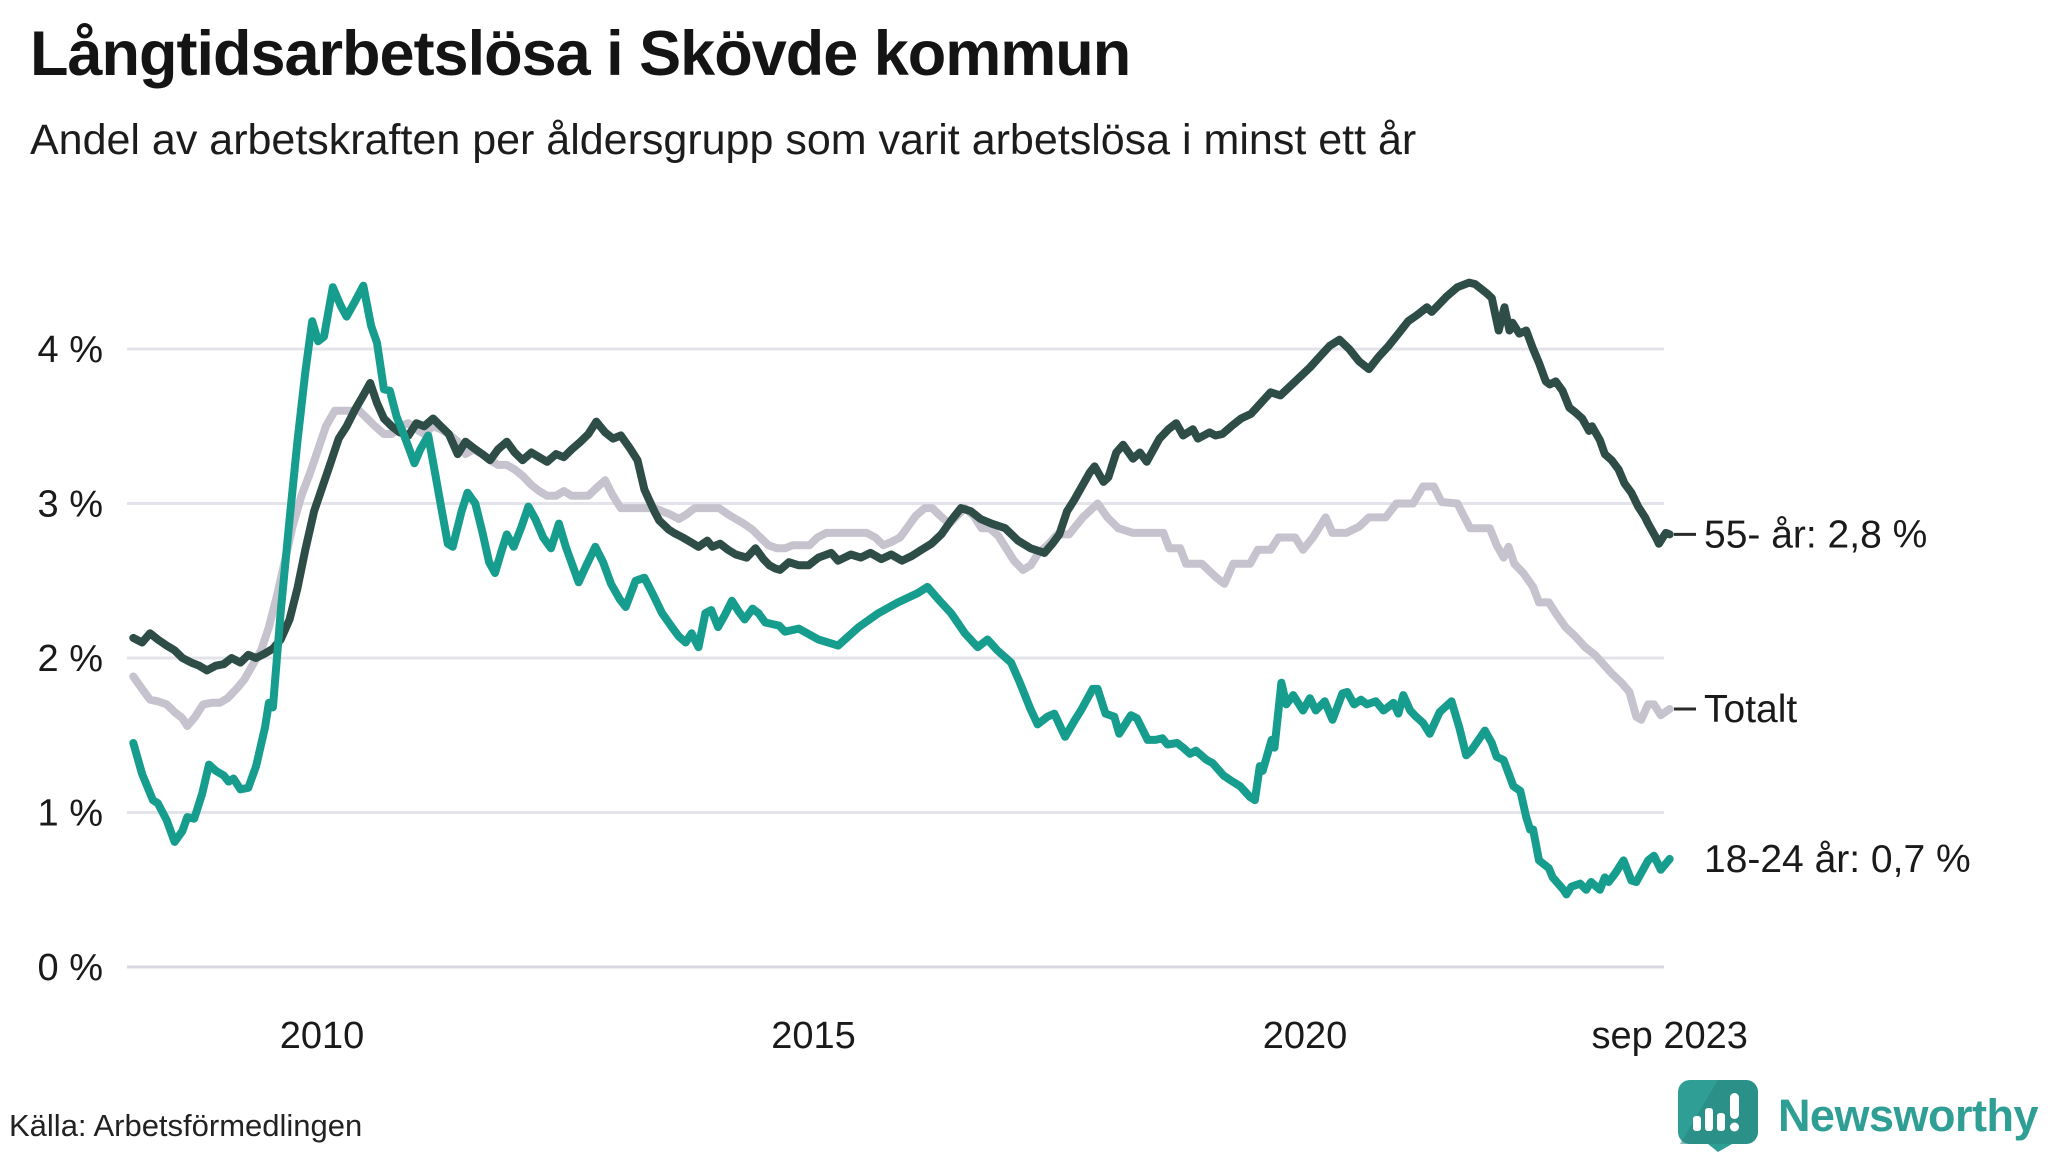  What do you see at coordinates (1837, 859) in the screenshot?
I see `series-end-label-18-24-r: 18-24 år: 0,7 %` at bounding box center [1837, 859].